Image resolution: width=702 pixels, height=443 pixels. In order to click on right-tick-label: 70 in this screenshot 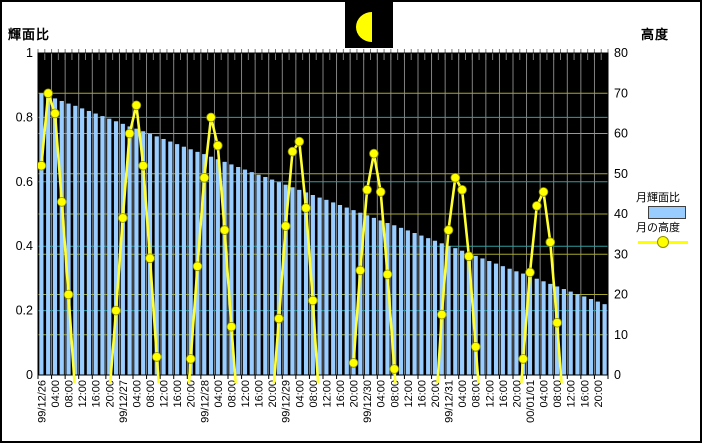, I will do `click(621, 93)`.